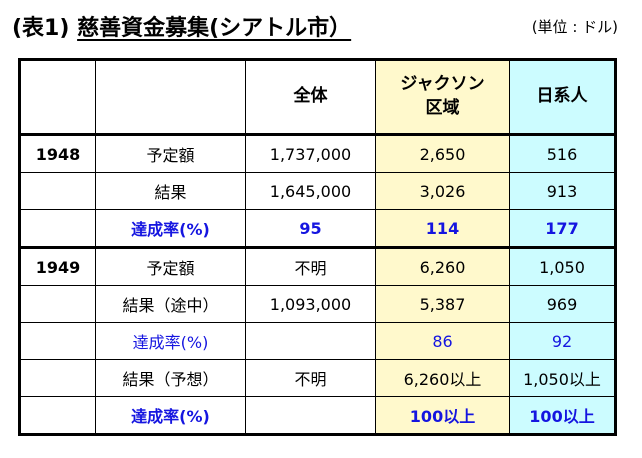 Image resolution: width=642 pixels, height=458 pixels. What do you see at coordinates (310, 153) in the screenshot?
I see `total-cell: 1,737,000` at bounding box center [310, 153].